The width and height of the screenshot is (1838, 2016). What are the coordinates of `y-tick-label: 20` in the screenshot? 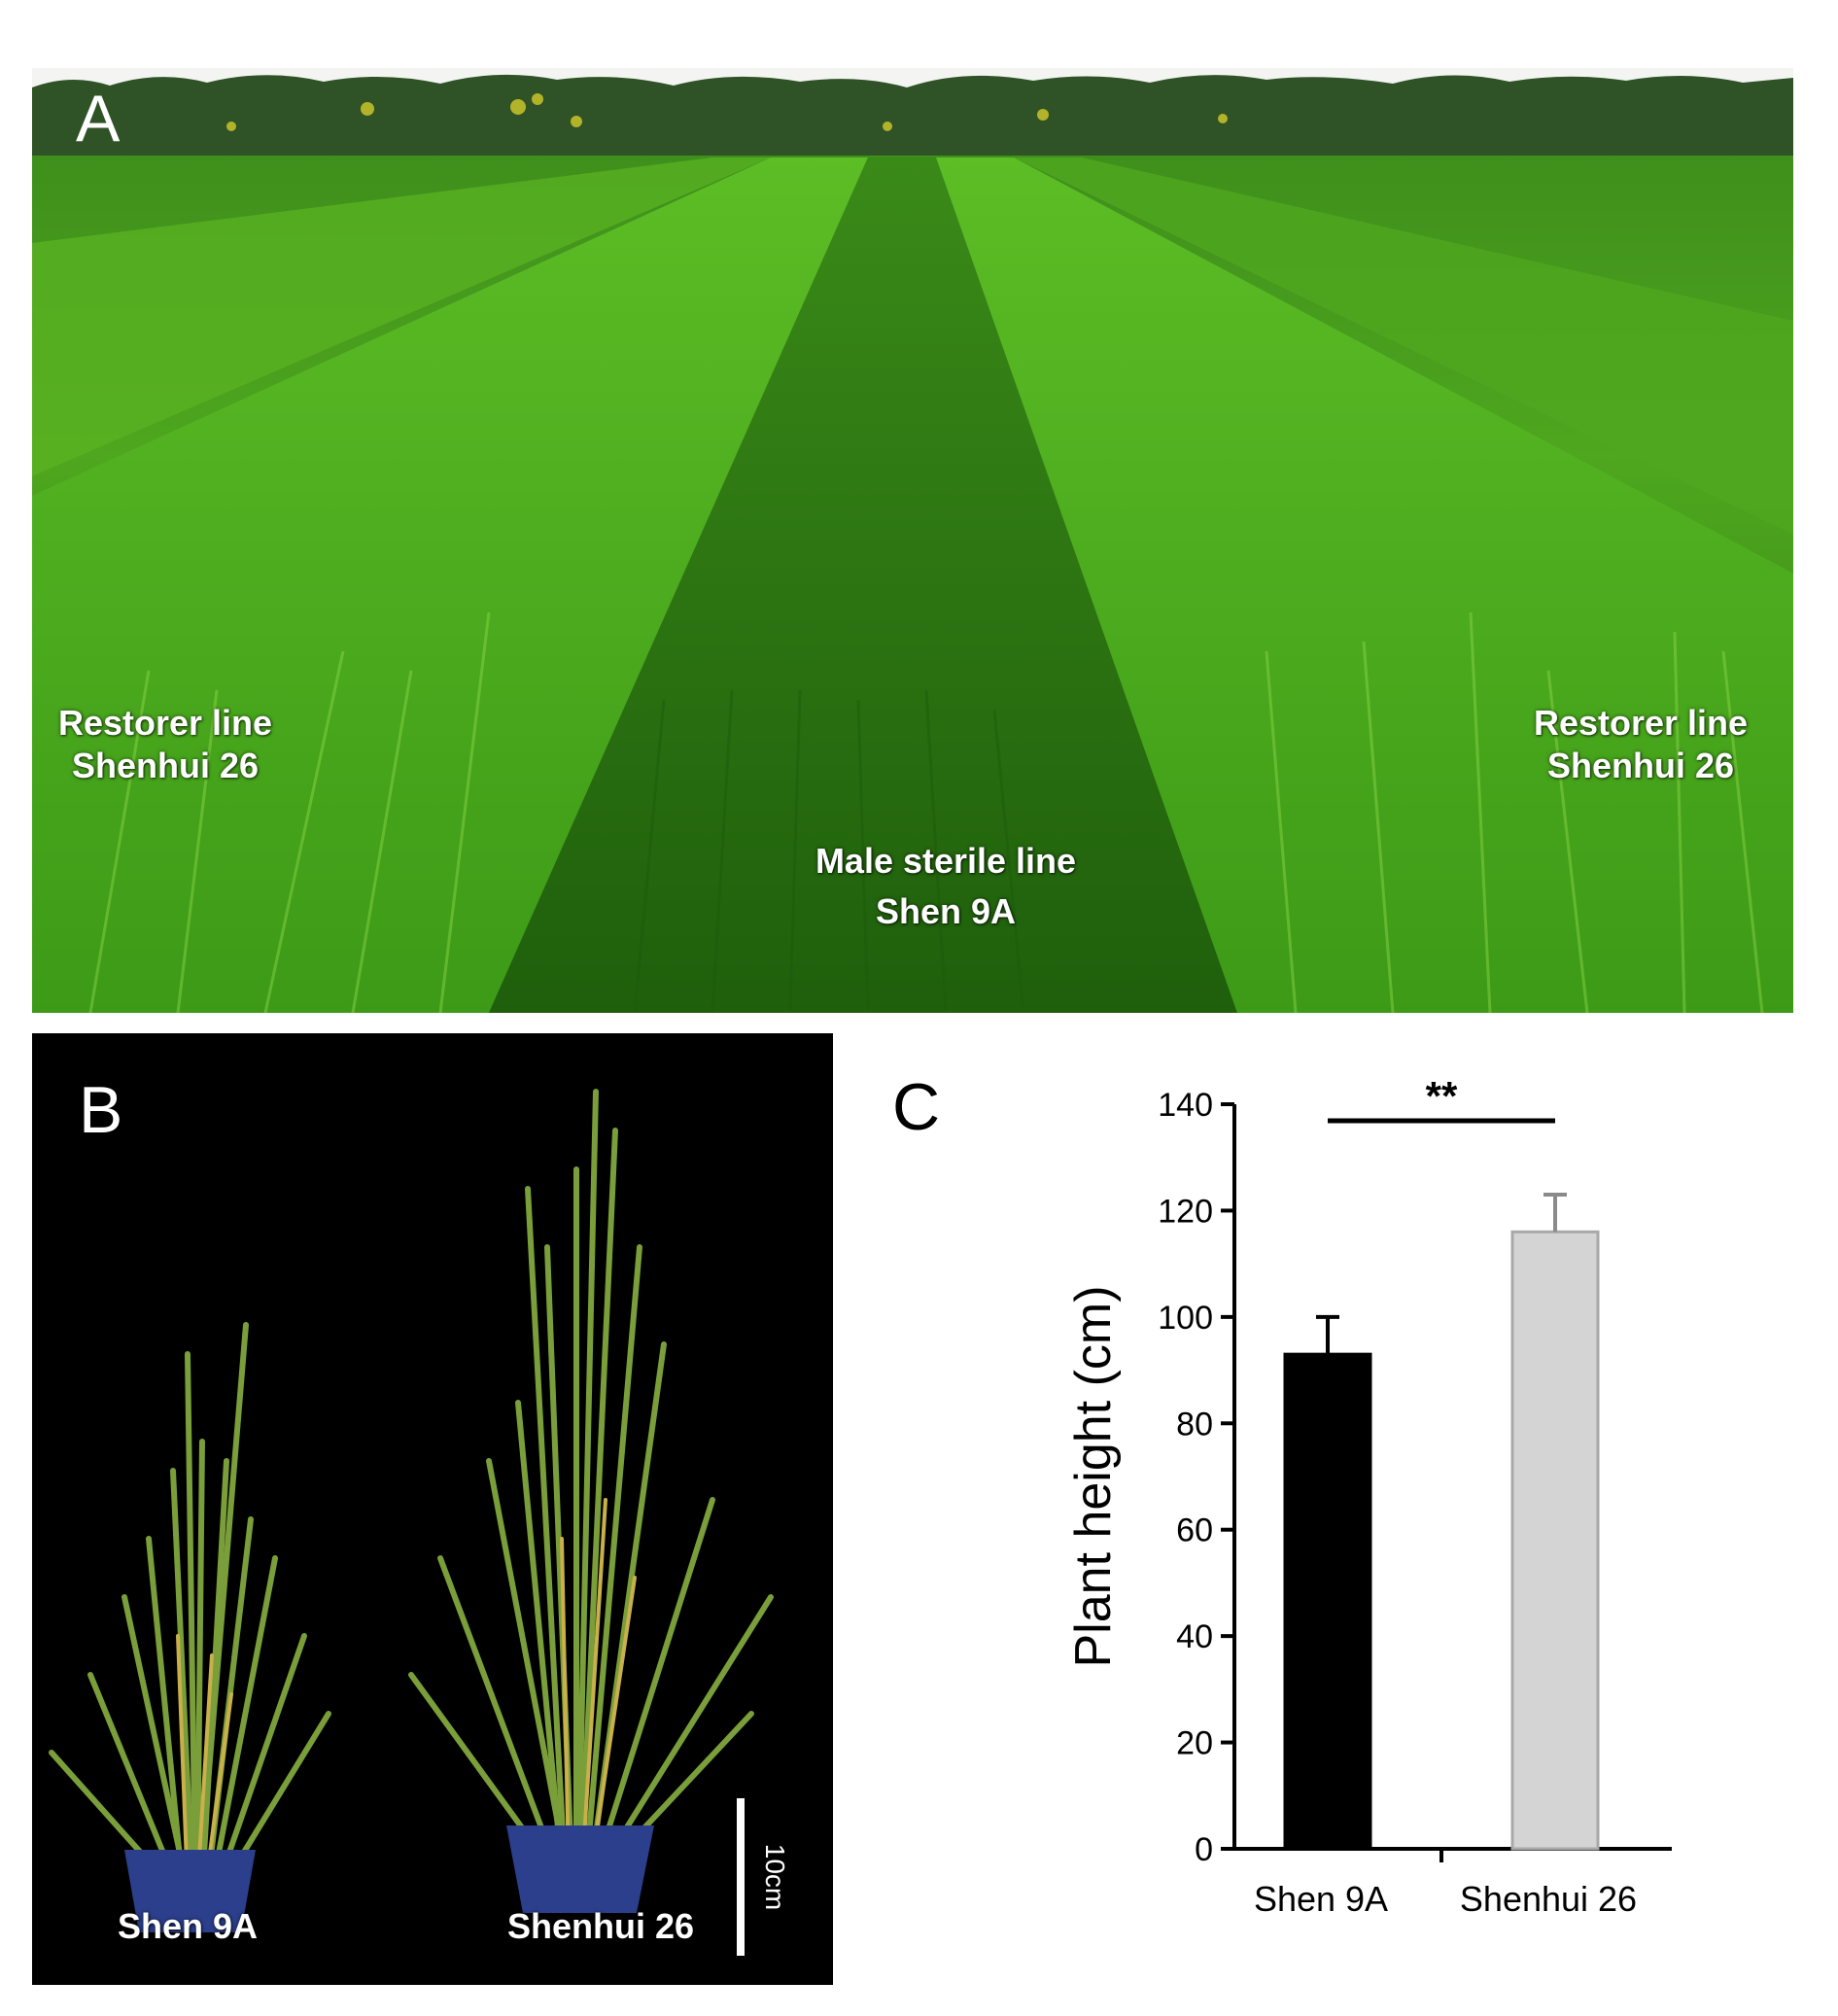 It's located at (1194, 1743).